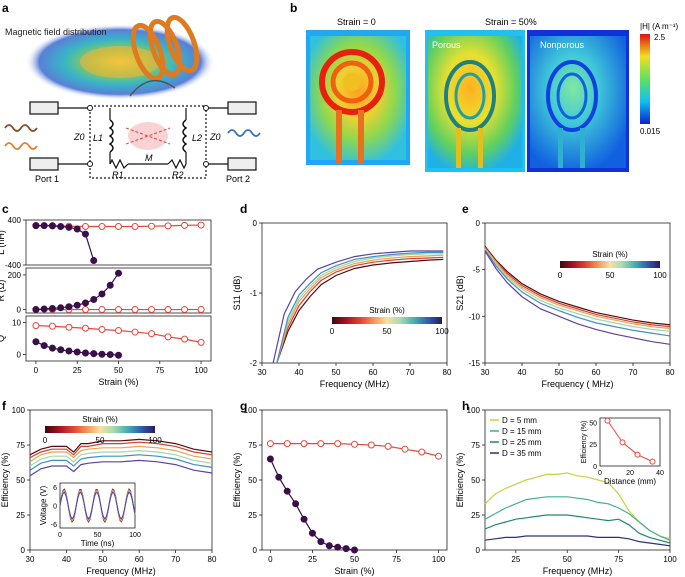 Image resolution: width=685 pixels, height=577 pixels. I want to click on chart-c-R: 200 0 R (Ω), so click(106, 291).